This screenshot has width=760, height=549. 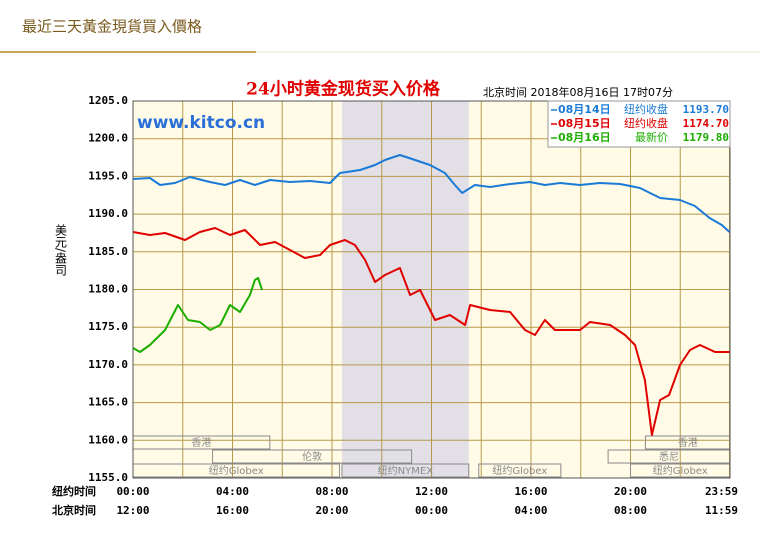 What do you see at coordinates (108, 477) in the screenshot?
I see `y-tick-label: 1155.0` at bounding box center [108, 477].